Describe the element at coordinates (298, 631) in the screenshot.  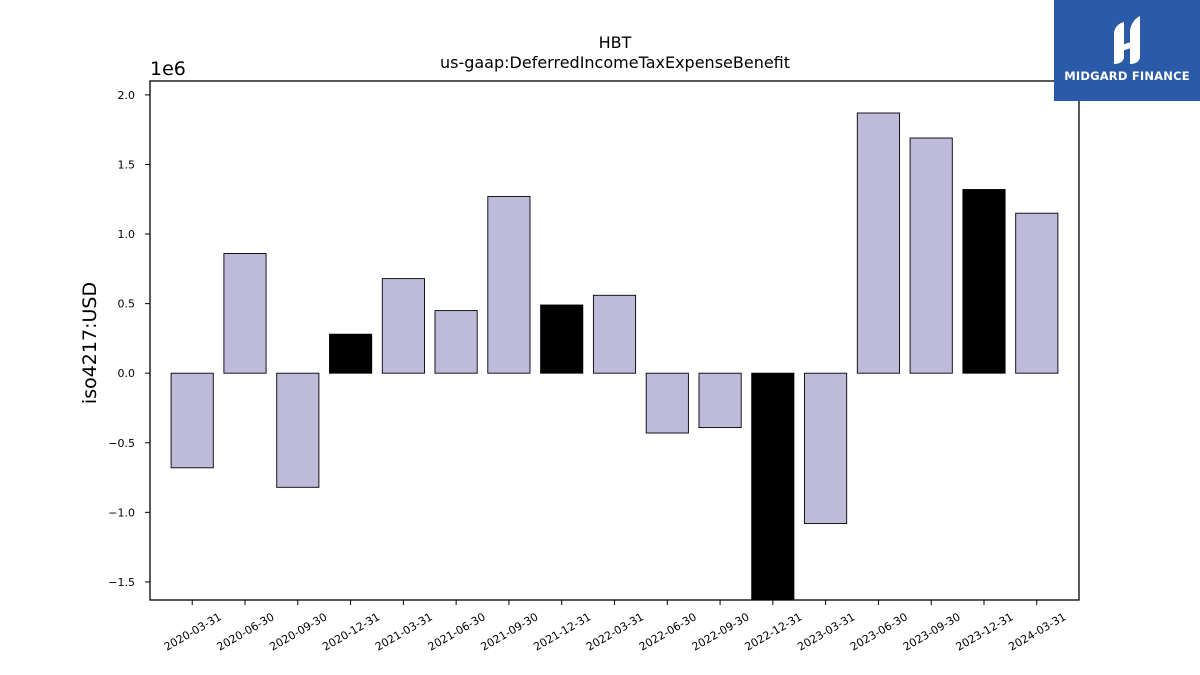
I see `x-tick-label: 2020-09-30` at that location.